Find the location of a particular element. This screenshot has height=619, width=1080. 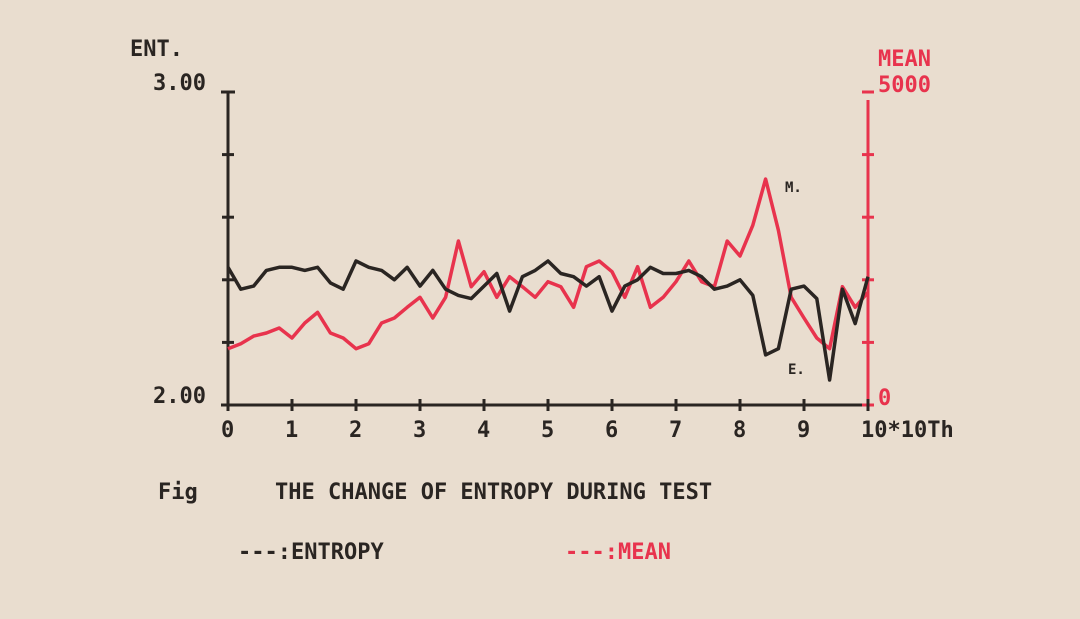

y-tick-label: 2.00 is located at coordinates (179, 396).